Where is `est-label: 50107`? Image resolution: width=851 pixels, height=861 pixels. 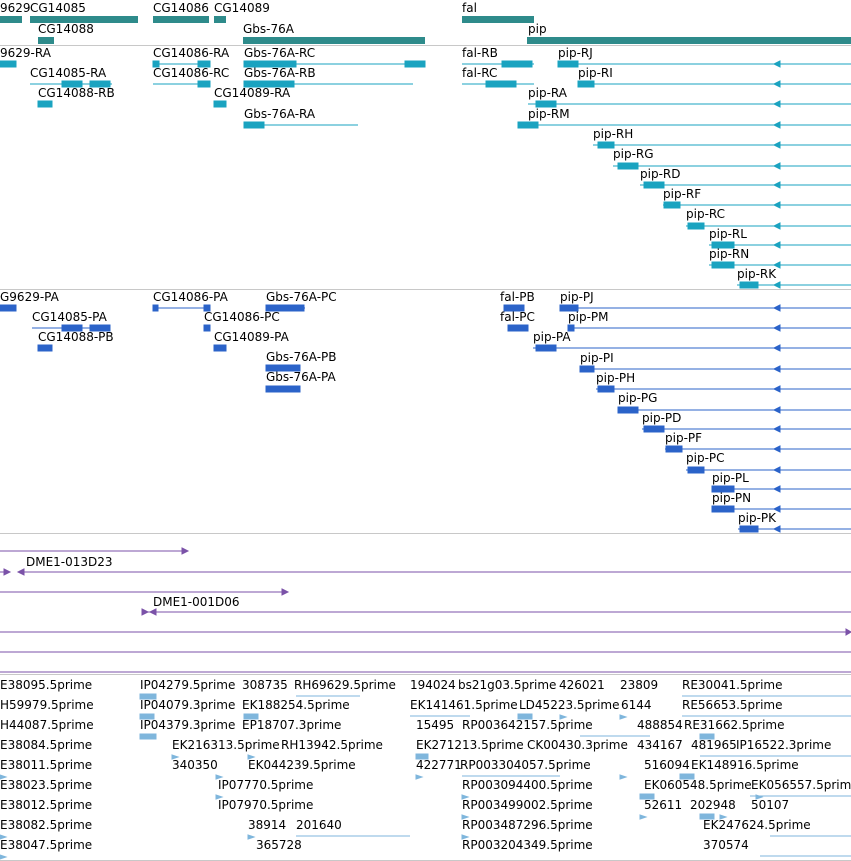 est-label: 50107 is located at coordinates (770, 805).